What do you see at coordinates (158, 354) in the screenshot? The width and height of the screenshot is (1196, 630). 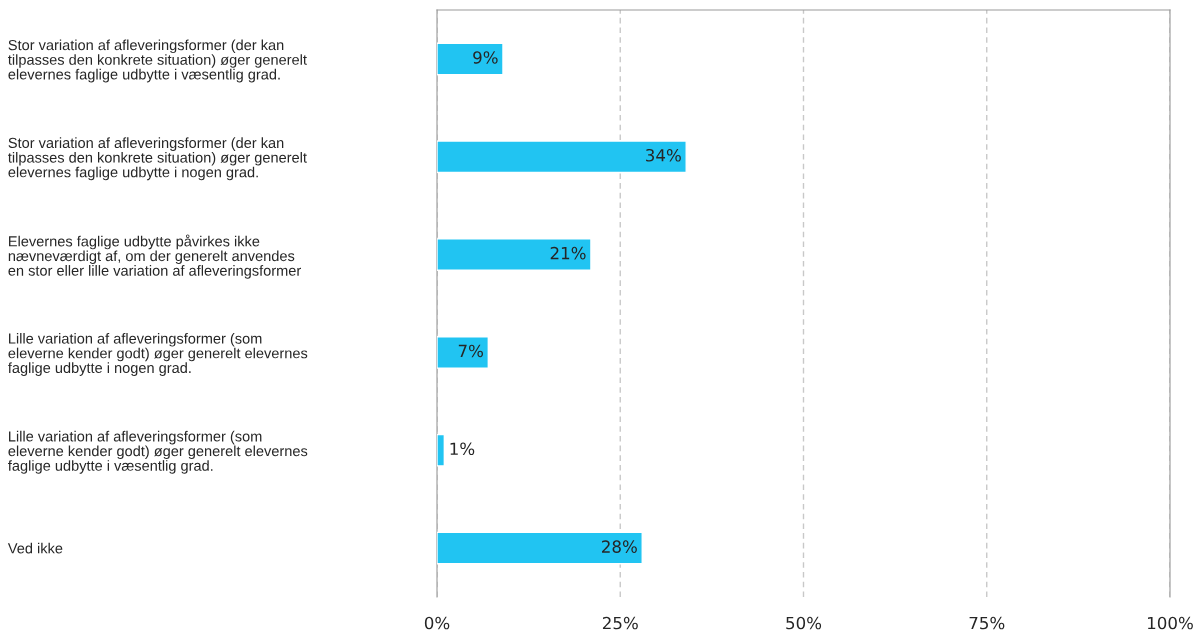 I see `y-tick-label: Lille variation af afleveringsformer (som eleverne kender godt) øger generelt elevernes faglige udbytte i nogen grad.` at bounding box center [158, 354].